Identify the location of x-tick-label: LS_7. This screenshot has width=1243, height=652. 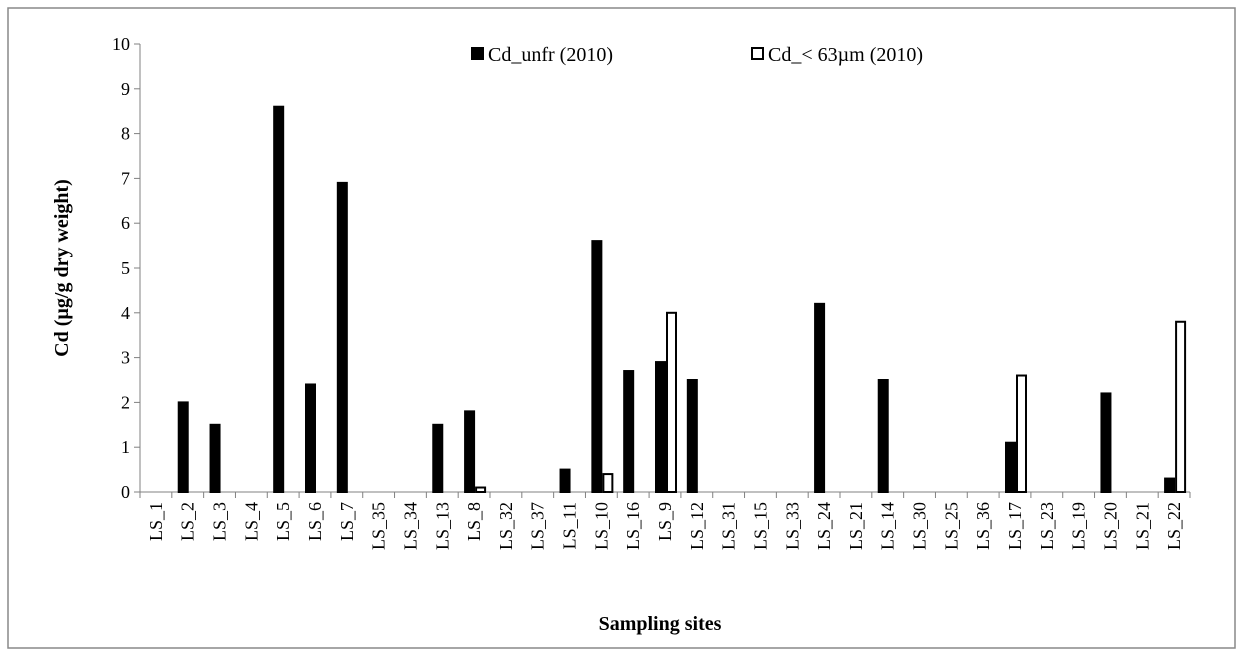
(347, 521).